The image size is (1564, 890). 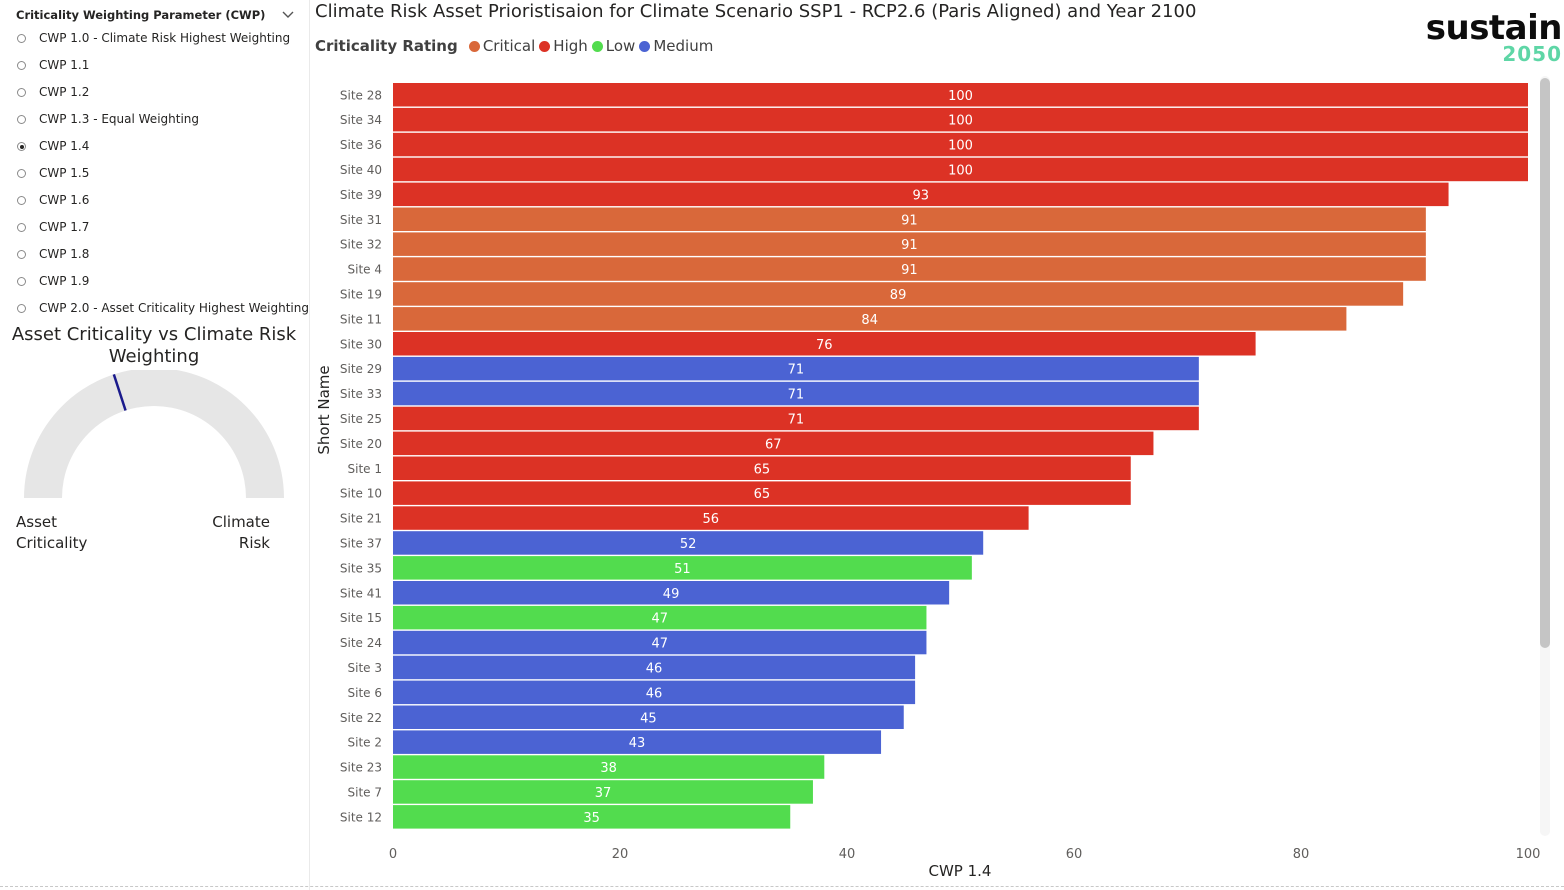 What do you see at coordinates (1532, 54) in the screenshot?
I see `logo-year: 2050` at bounding box center [1532, 54].